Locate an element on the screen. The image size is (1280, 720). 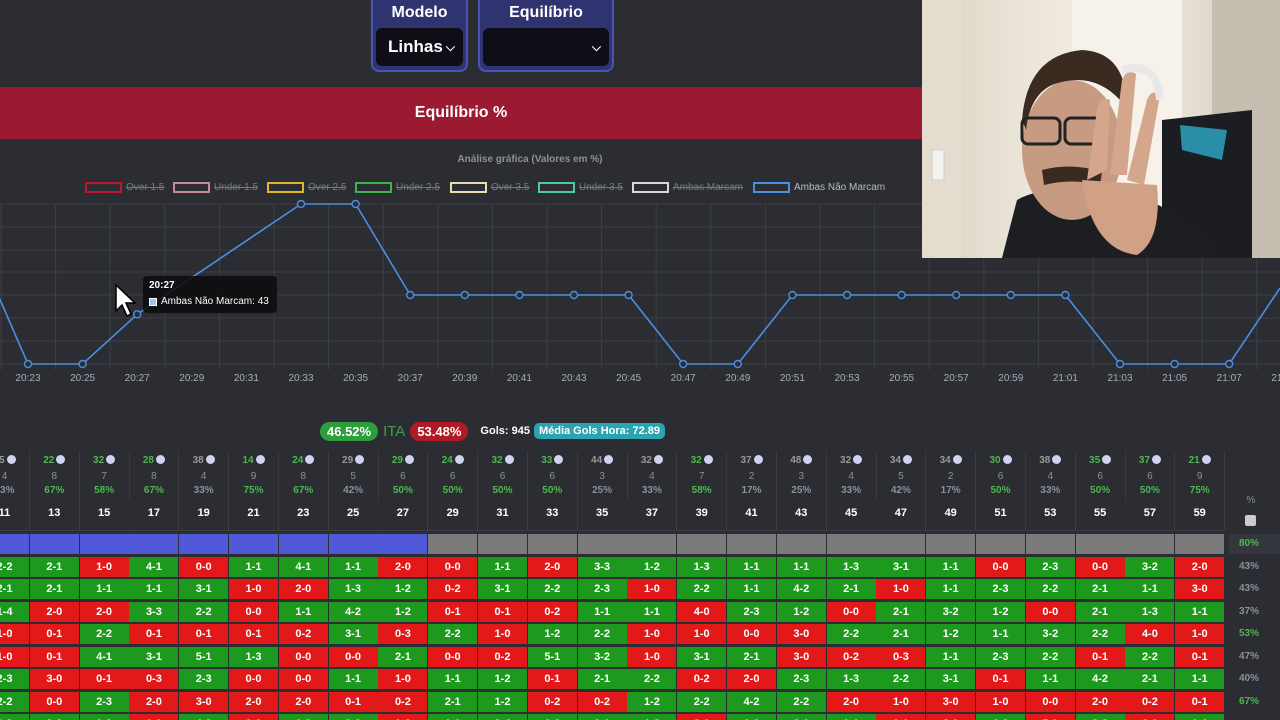
score-cell: 5-0 is located at coordinates (1050, 717).